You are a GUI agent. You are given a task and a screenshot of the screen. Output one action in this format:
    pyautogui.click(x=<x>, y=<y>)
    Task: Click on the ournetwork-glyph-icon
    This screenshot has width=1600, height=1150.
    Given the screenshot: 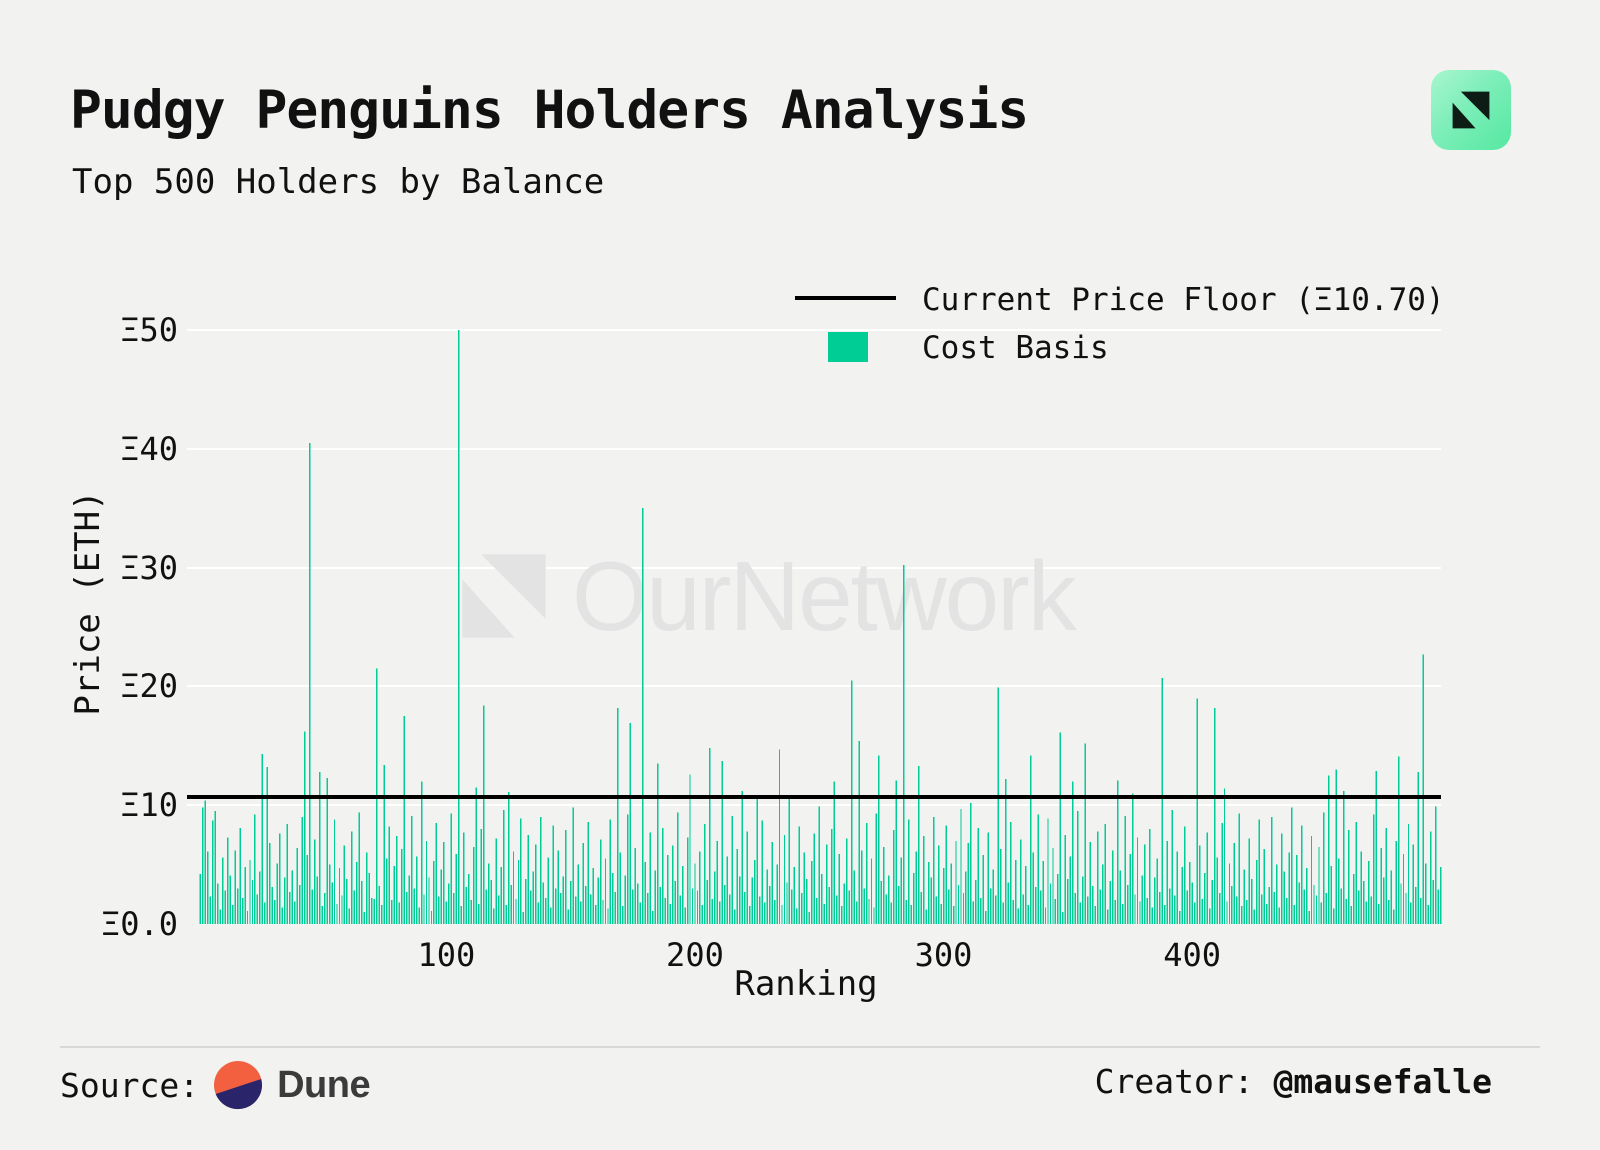 What is the action you would take?
    pyautogui.click(x=1471, y=110)
    